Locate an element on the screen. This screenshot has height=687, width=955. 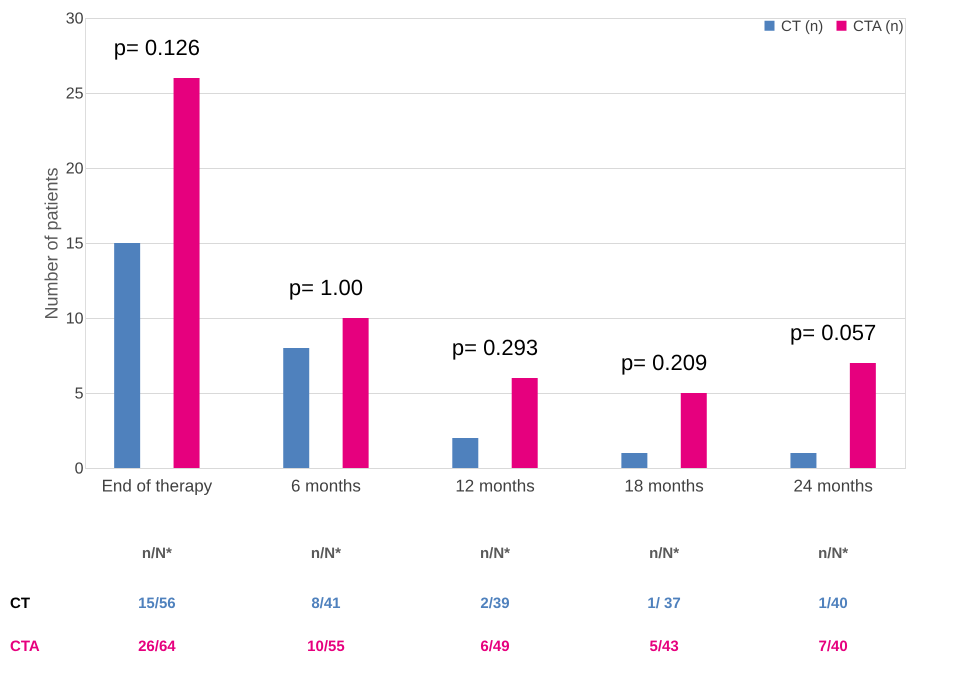
annotation: p= 0.126 is located at coordinates (157, 47).